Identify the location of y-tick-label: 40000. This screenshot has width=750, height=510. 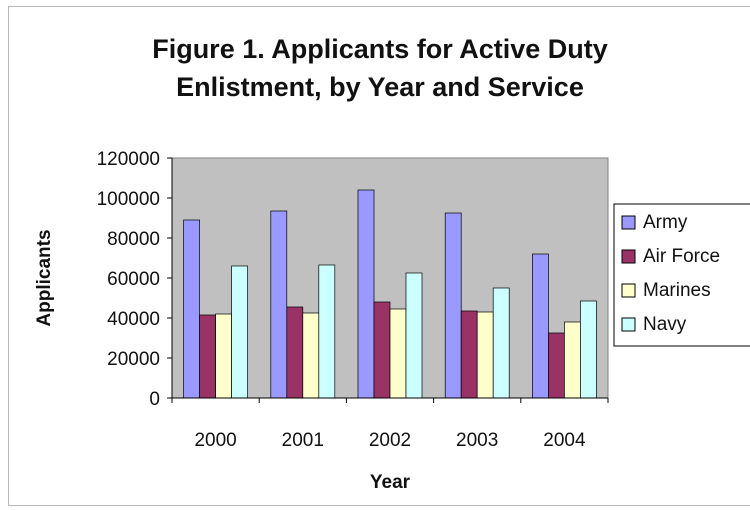
(133, 319).